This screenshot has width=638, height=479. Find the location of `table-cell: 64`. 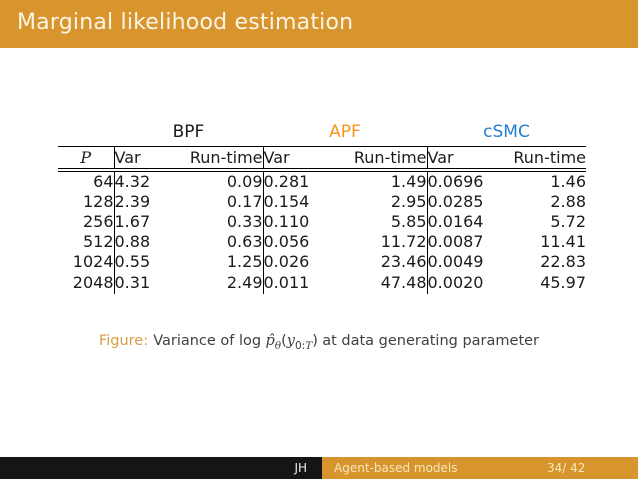

table-cell: 64 is located at coordinates (86, 181).